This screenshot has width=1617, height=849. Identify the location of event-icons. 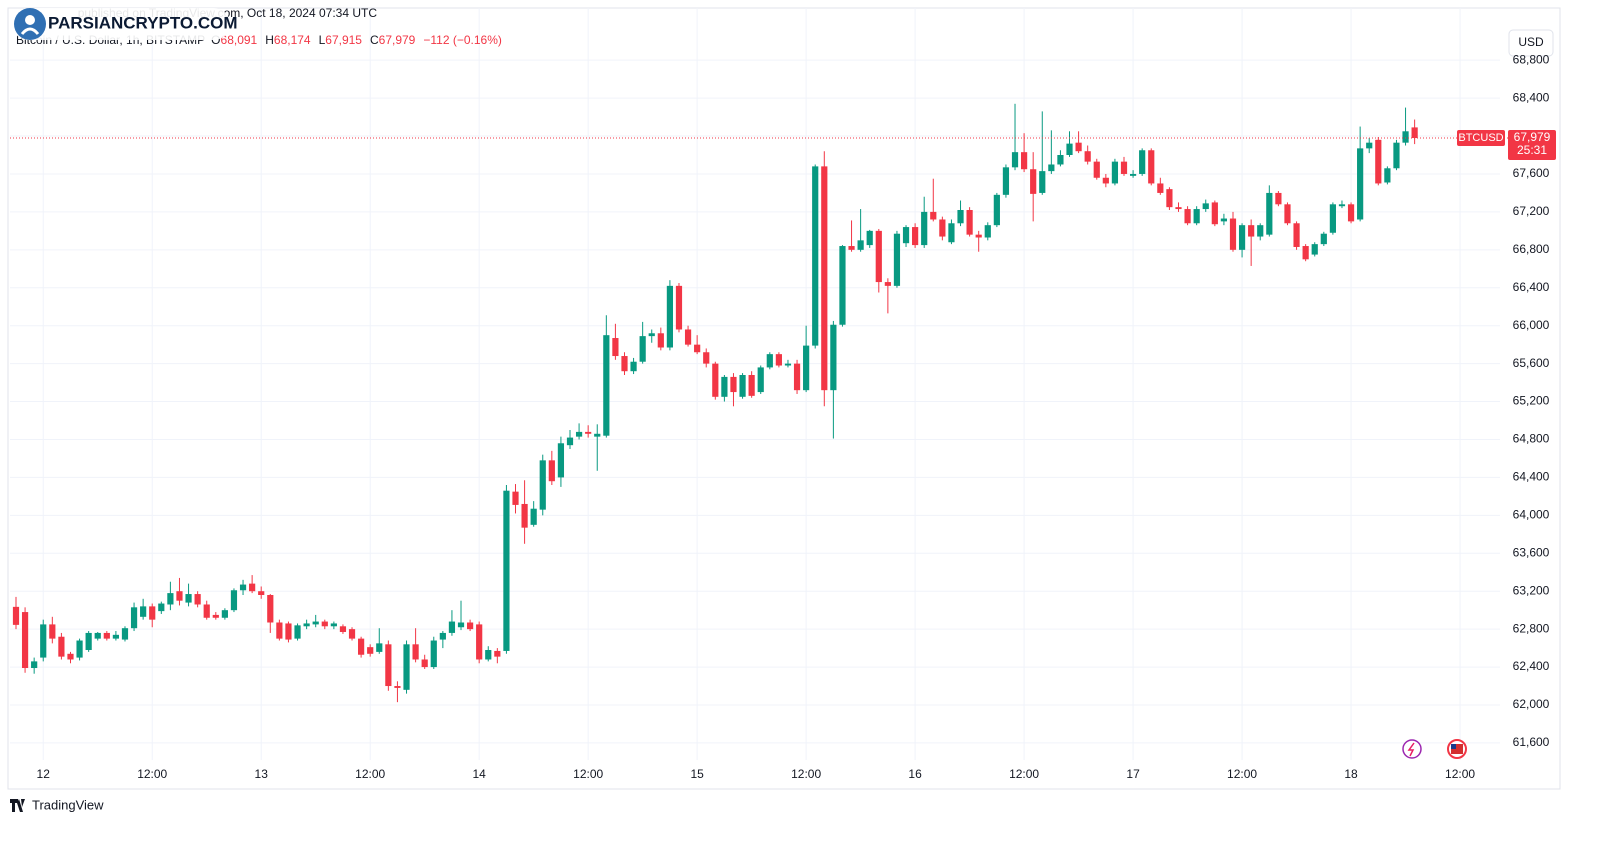
(1434, 749).